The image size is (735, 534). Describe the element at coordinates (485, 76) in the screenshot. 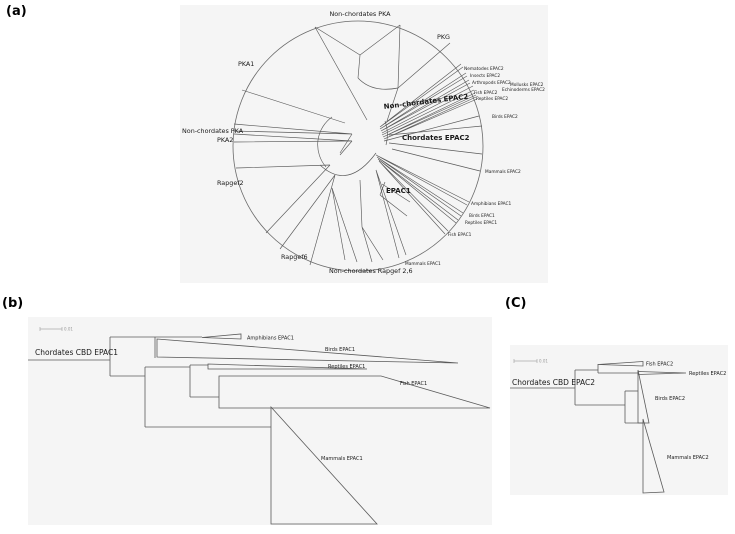

I see `taxon-label: Insects EPAC2` at that location.